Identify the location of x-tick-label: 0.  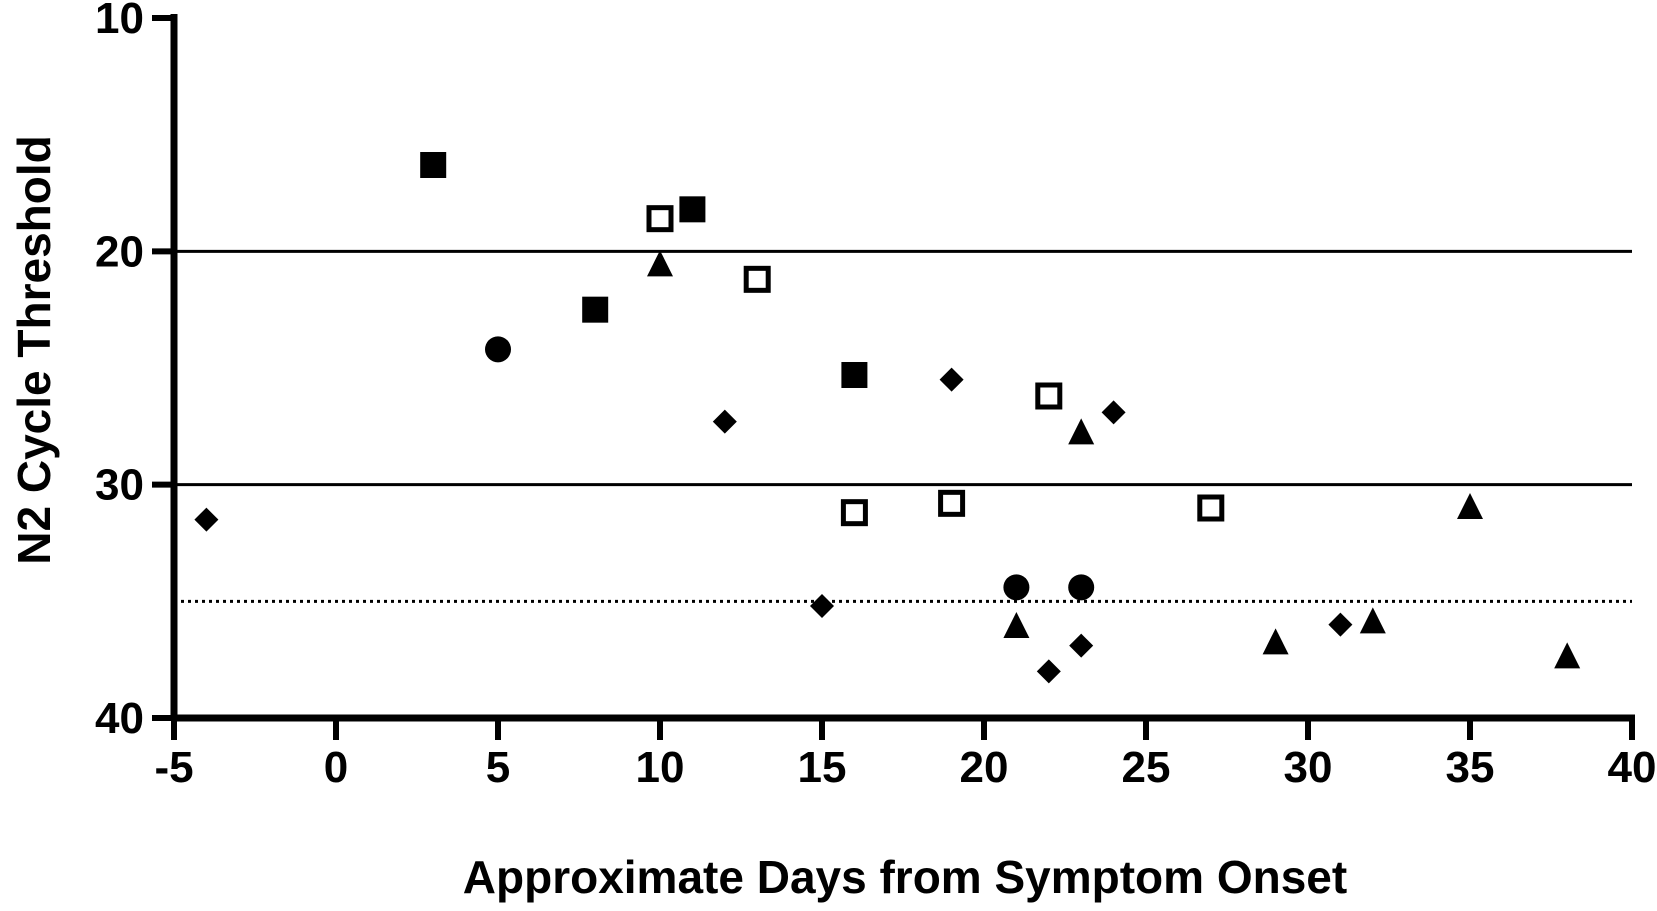
(336, 767).